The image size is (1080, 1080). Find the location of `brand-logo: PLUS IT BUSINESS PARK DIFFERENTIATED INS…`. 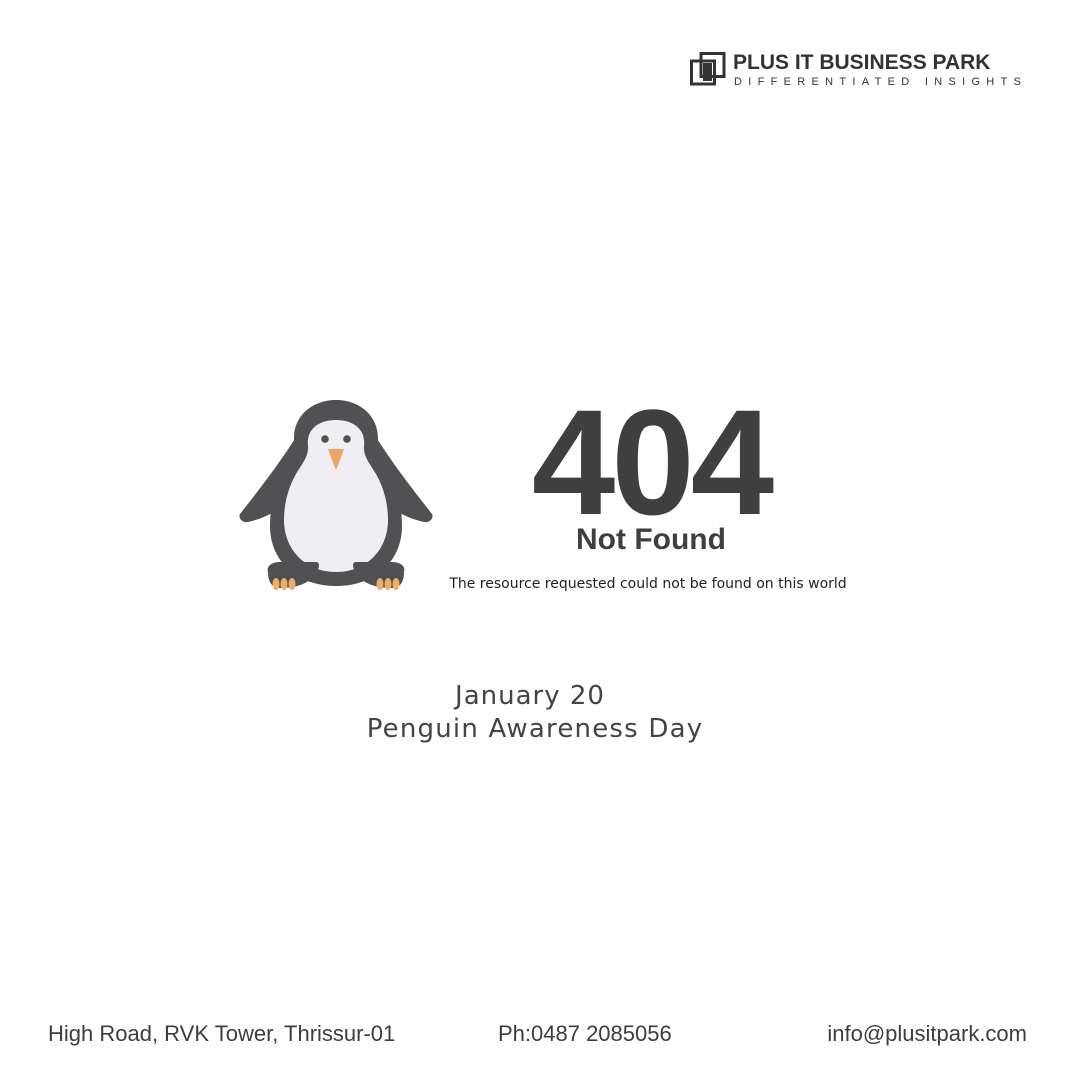

brand-logo: PLUS IT BUSINESS PARK DIFFERENTIATED INS… is located at coordinates (863, 70).